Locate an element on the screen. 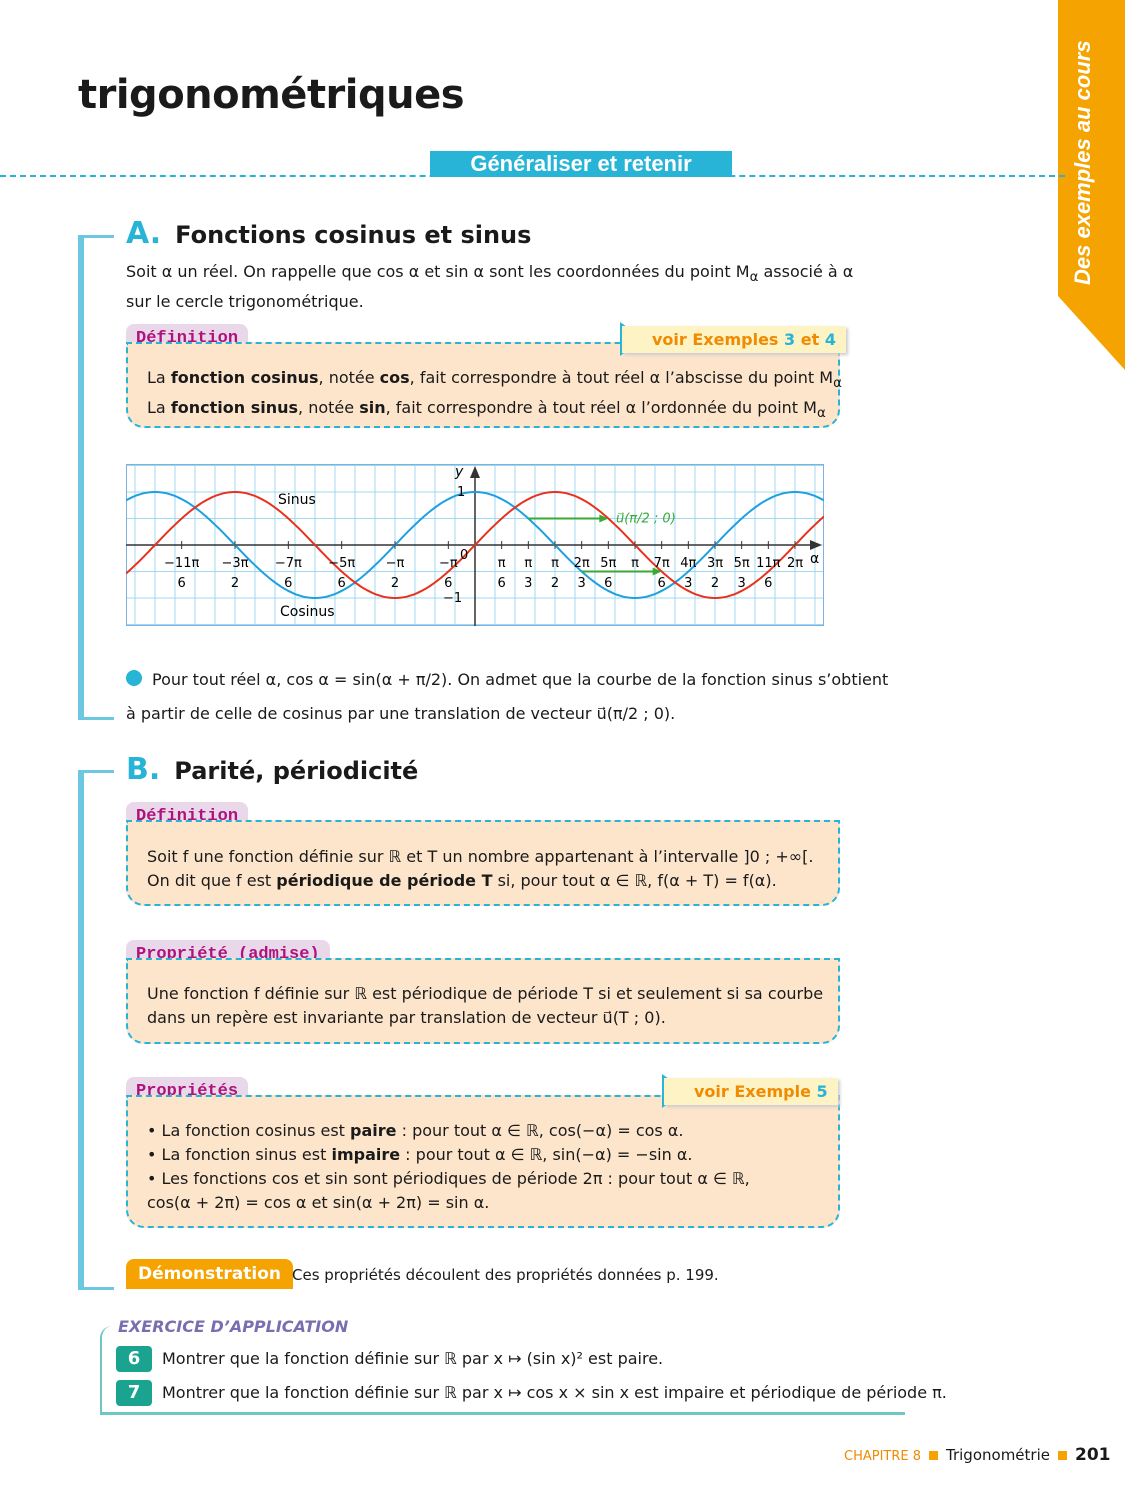  y-axis-label: y is located at coordinates (459, 472).